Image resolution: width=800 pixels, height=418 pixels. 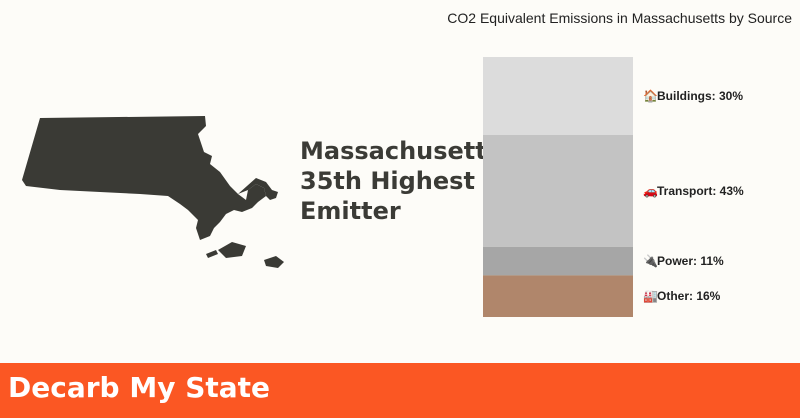 What do you see at coordinates (558, 96) in the screenshot?
I see `bar-segment-buildings` at bounding box center [558, 96].